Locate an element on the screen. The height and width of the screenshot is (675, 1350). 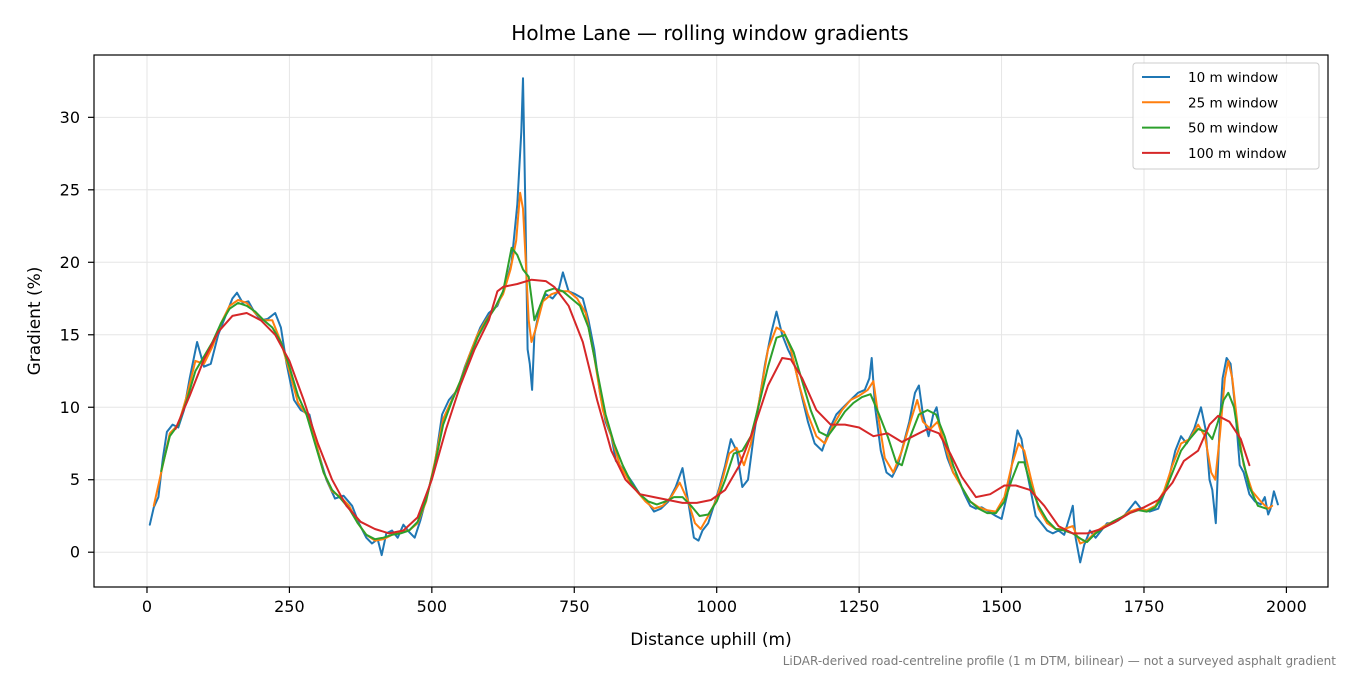
y-tick-label: 30 is located at coordinates (70, 117).